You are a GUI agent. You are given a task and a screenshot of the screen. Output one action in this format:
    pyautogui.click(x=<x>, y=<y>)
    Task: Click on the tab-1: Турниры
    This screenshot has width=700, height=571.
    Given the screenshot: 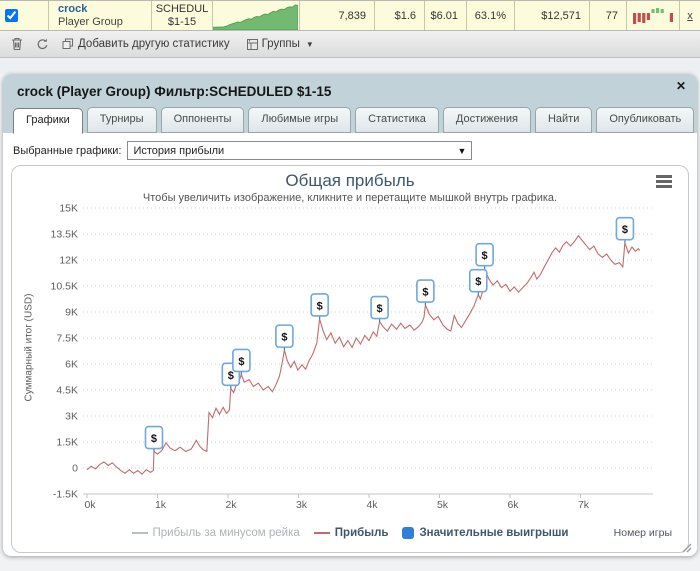 What is the action you would take?
    pyautogui.click(x=121, y=120)
    